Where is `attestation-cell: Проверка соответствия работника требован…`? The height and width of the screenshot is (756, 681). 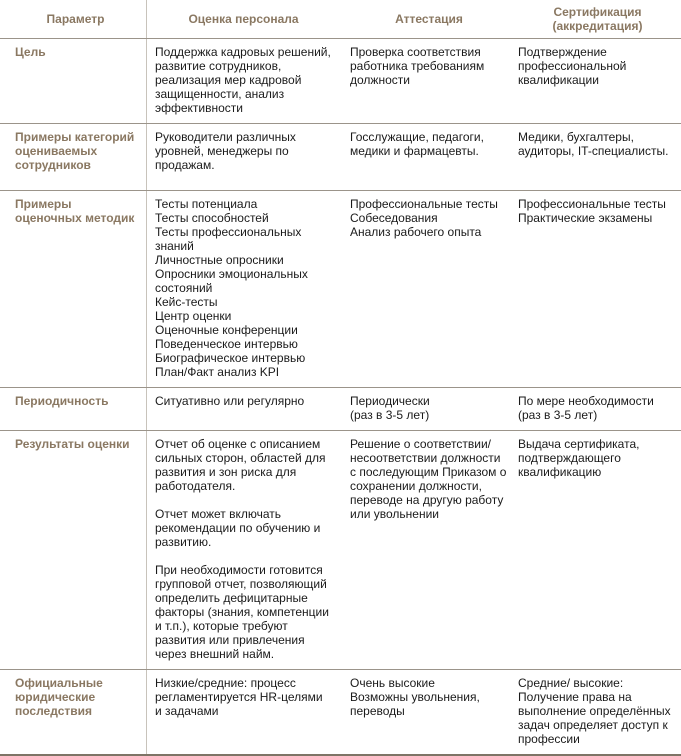 attestation-cell: Проверка соответствия работника требован… is located at coordinates (417, 66).